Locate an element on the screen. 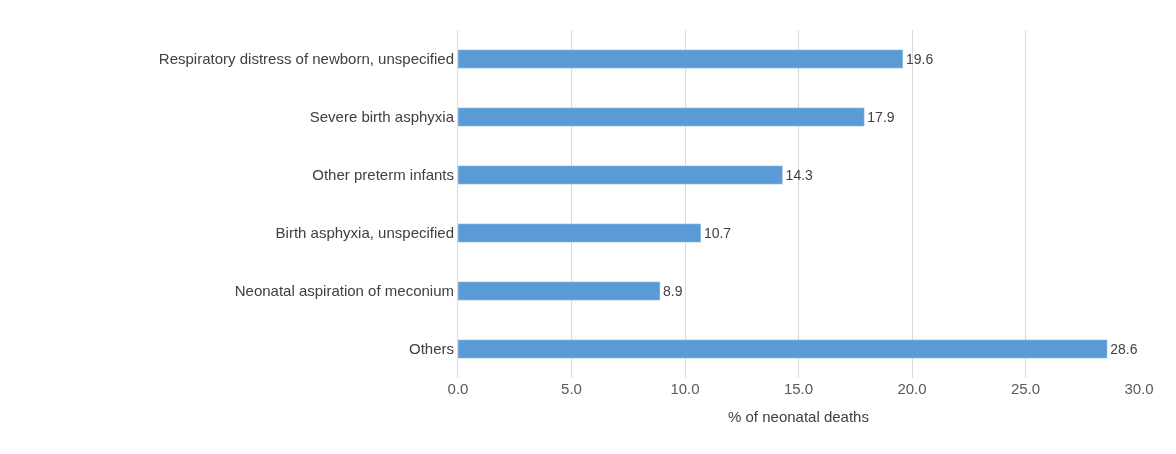  x-tick-label: 0.0 is located at coordinates (458, 388).